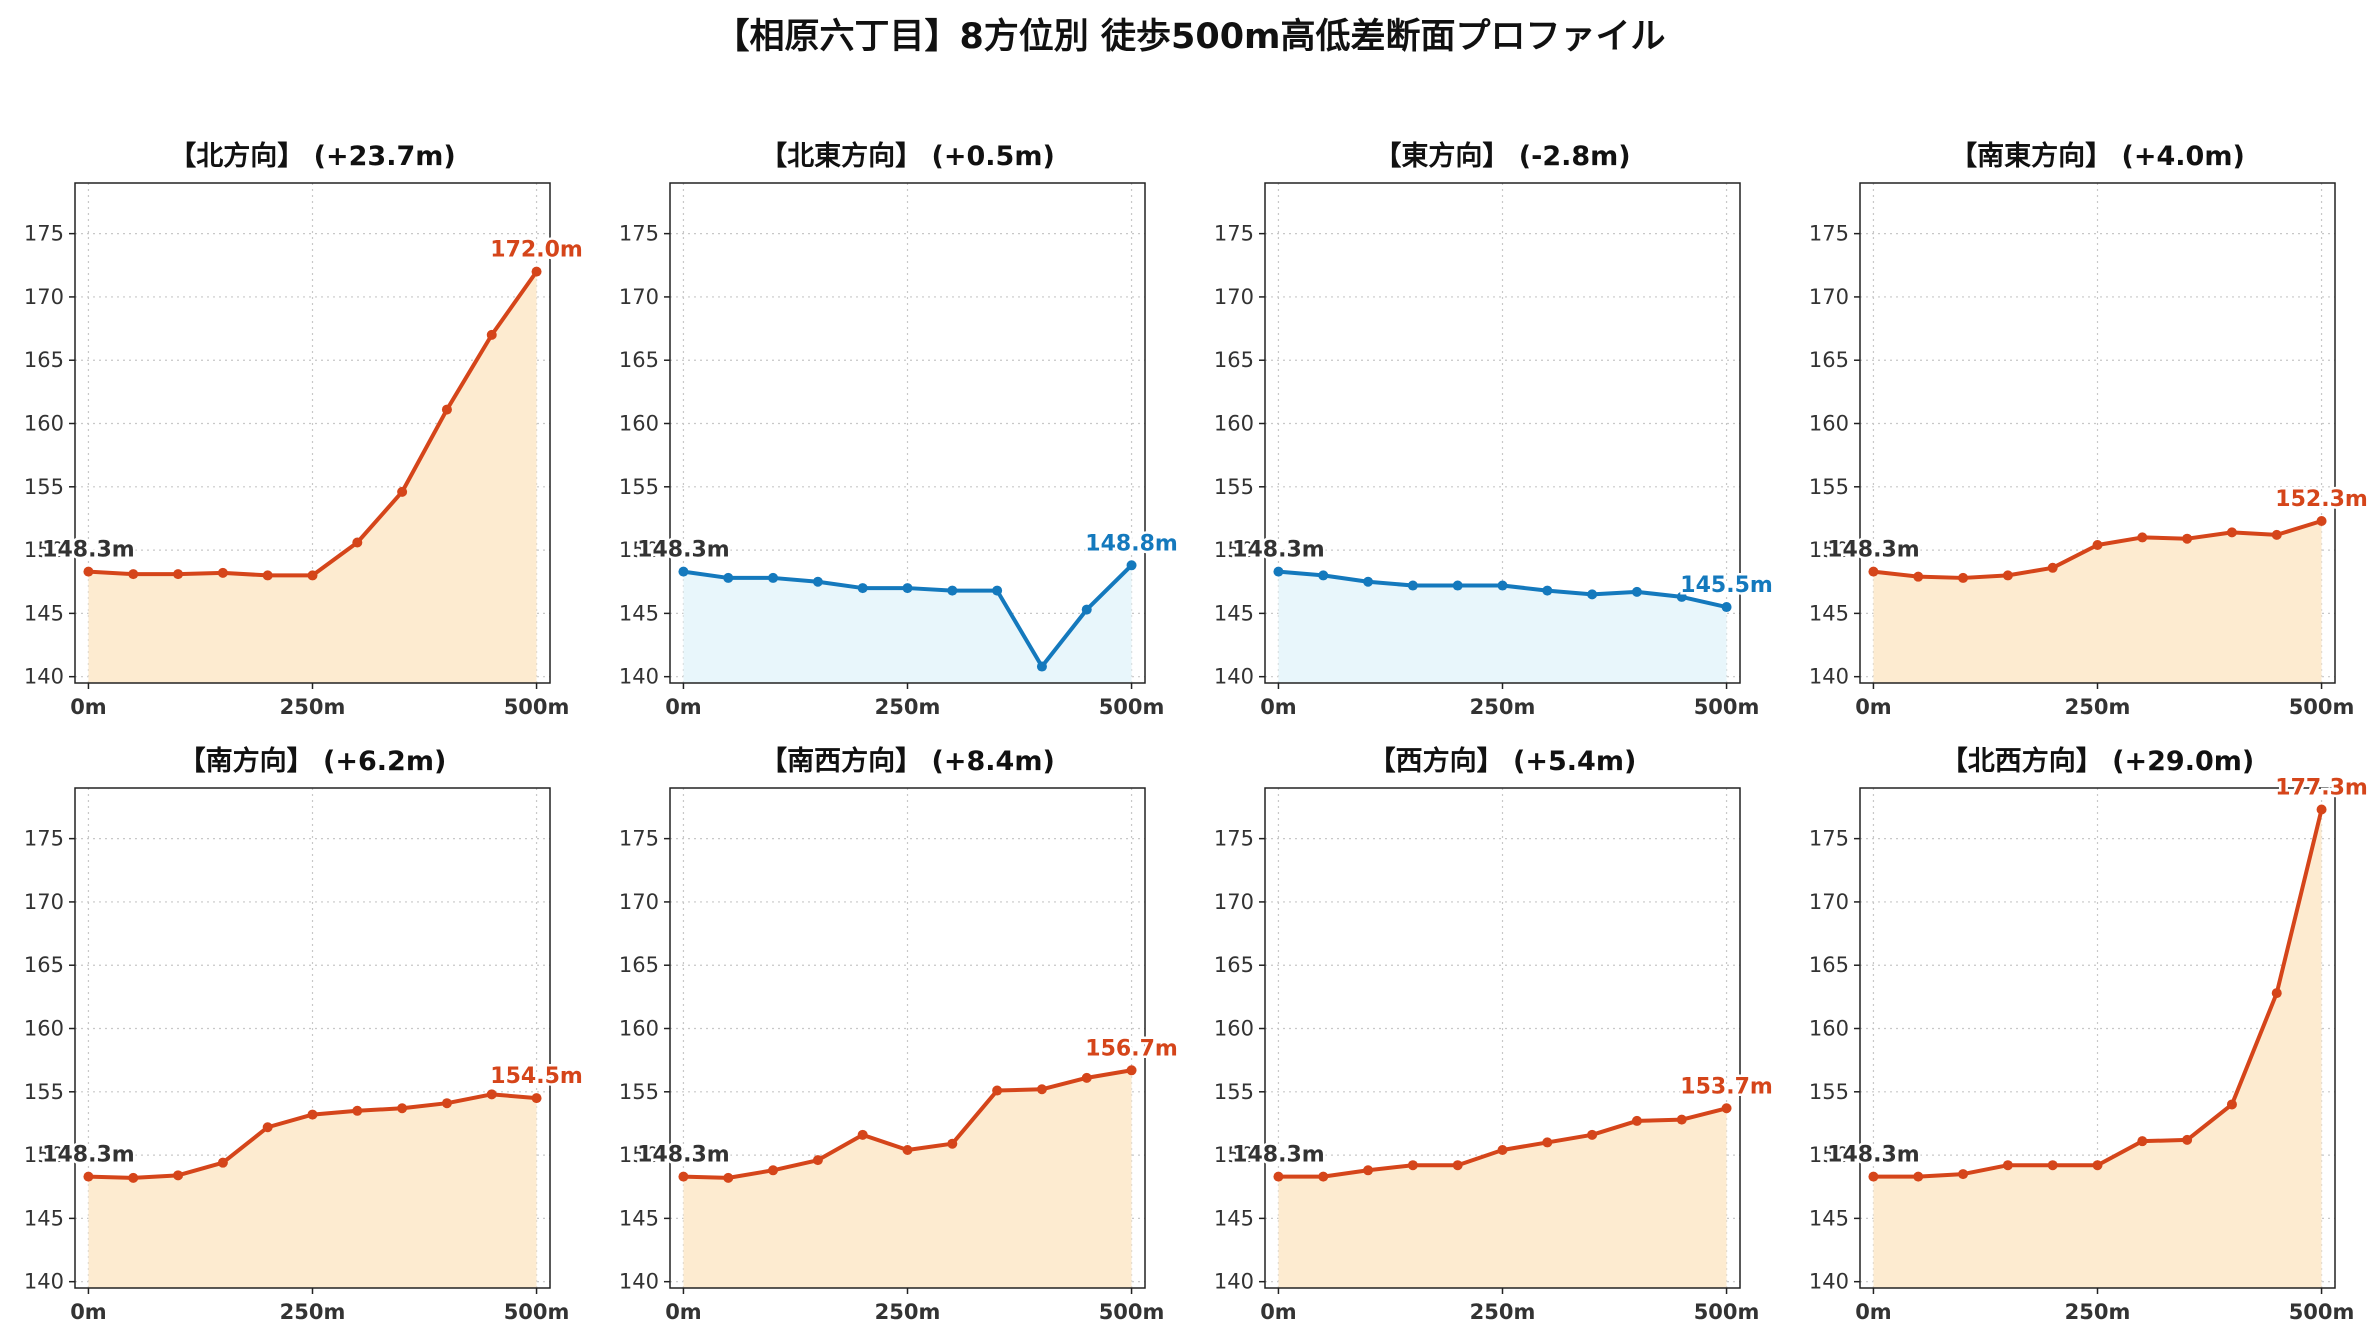 This screenshot has height=1340, width=2380. Describe the element at coordinates (1502, 156) in the screenshot. I see `panel-title: 【東方向】 (-2.8m)` at that location.